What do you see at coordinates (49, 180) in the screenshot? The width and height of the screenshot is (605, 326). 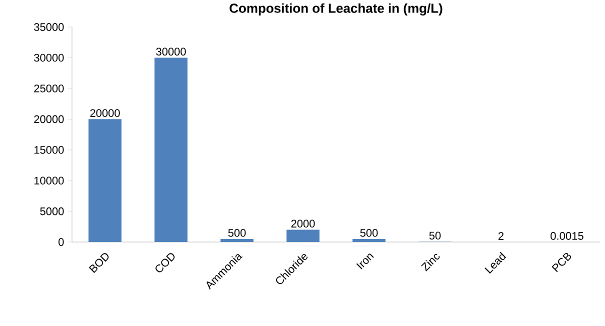 I see `y-tick-label: 10000` at bounding box center [49, 180].